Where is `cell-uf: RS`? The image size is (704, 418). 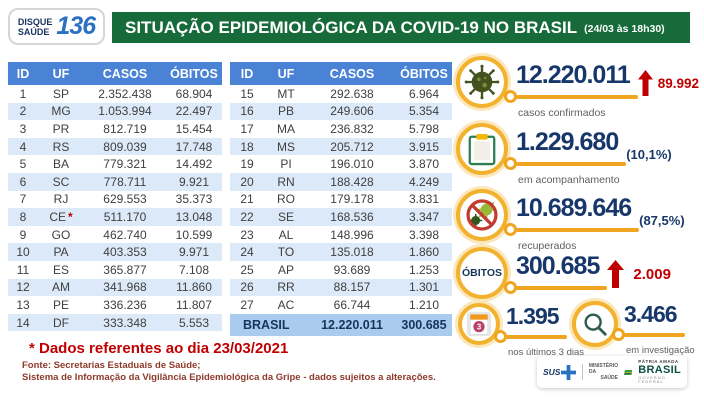 cell-uf: RS is located at coordinates (61, 146).